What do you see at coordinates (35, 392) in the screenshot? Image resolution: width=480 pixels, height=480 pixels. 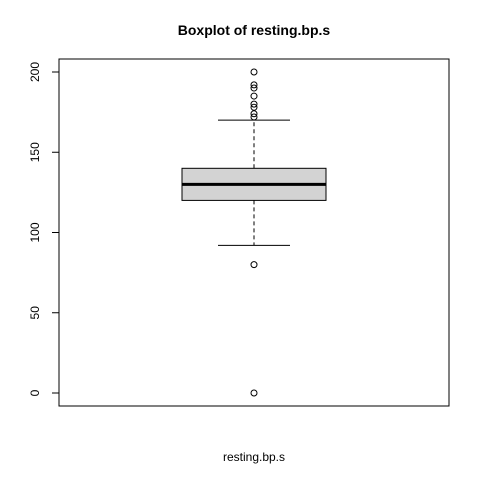 I see `y-tick-label: 0` at bounding box center [35, 392].